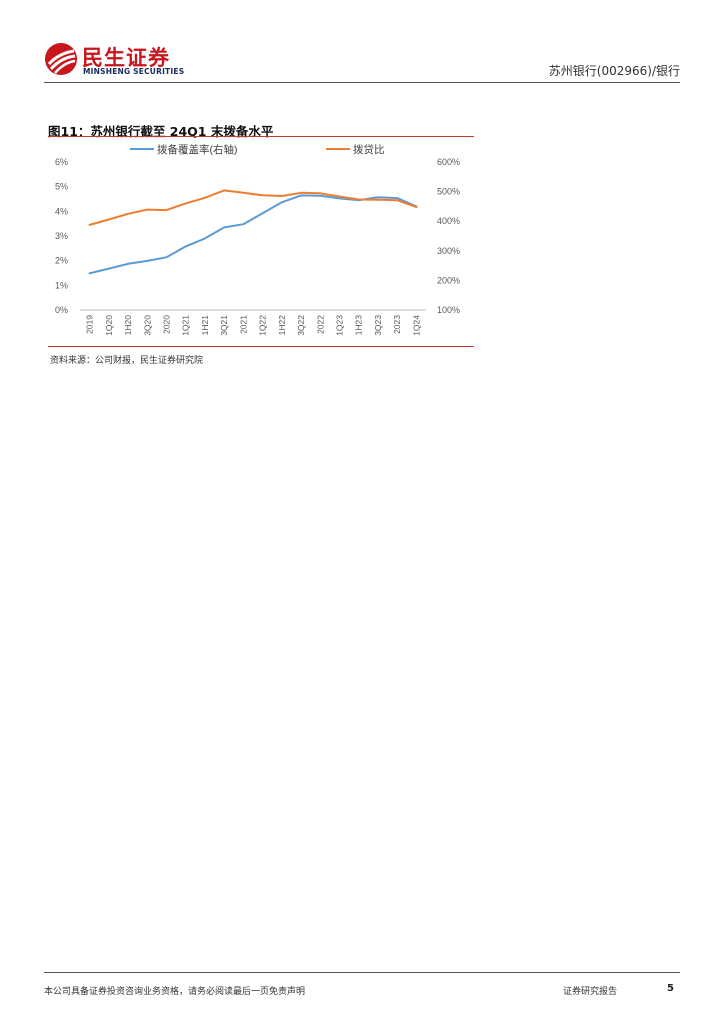 The width and height of the screenshot is (724, 1024). Describe the element at coordinates (362, 82) in the screenshot. I see `header-divider` at that location.